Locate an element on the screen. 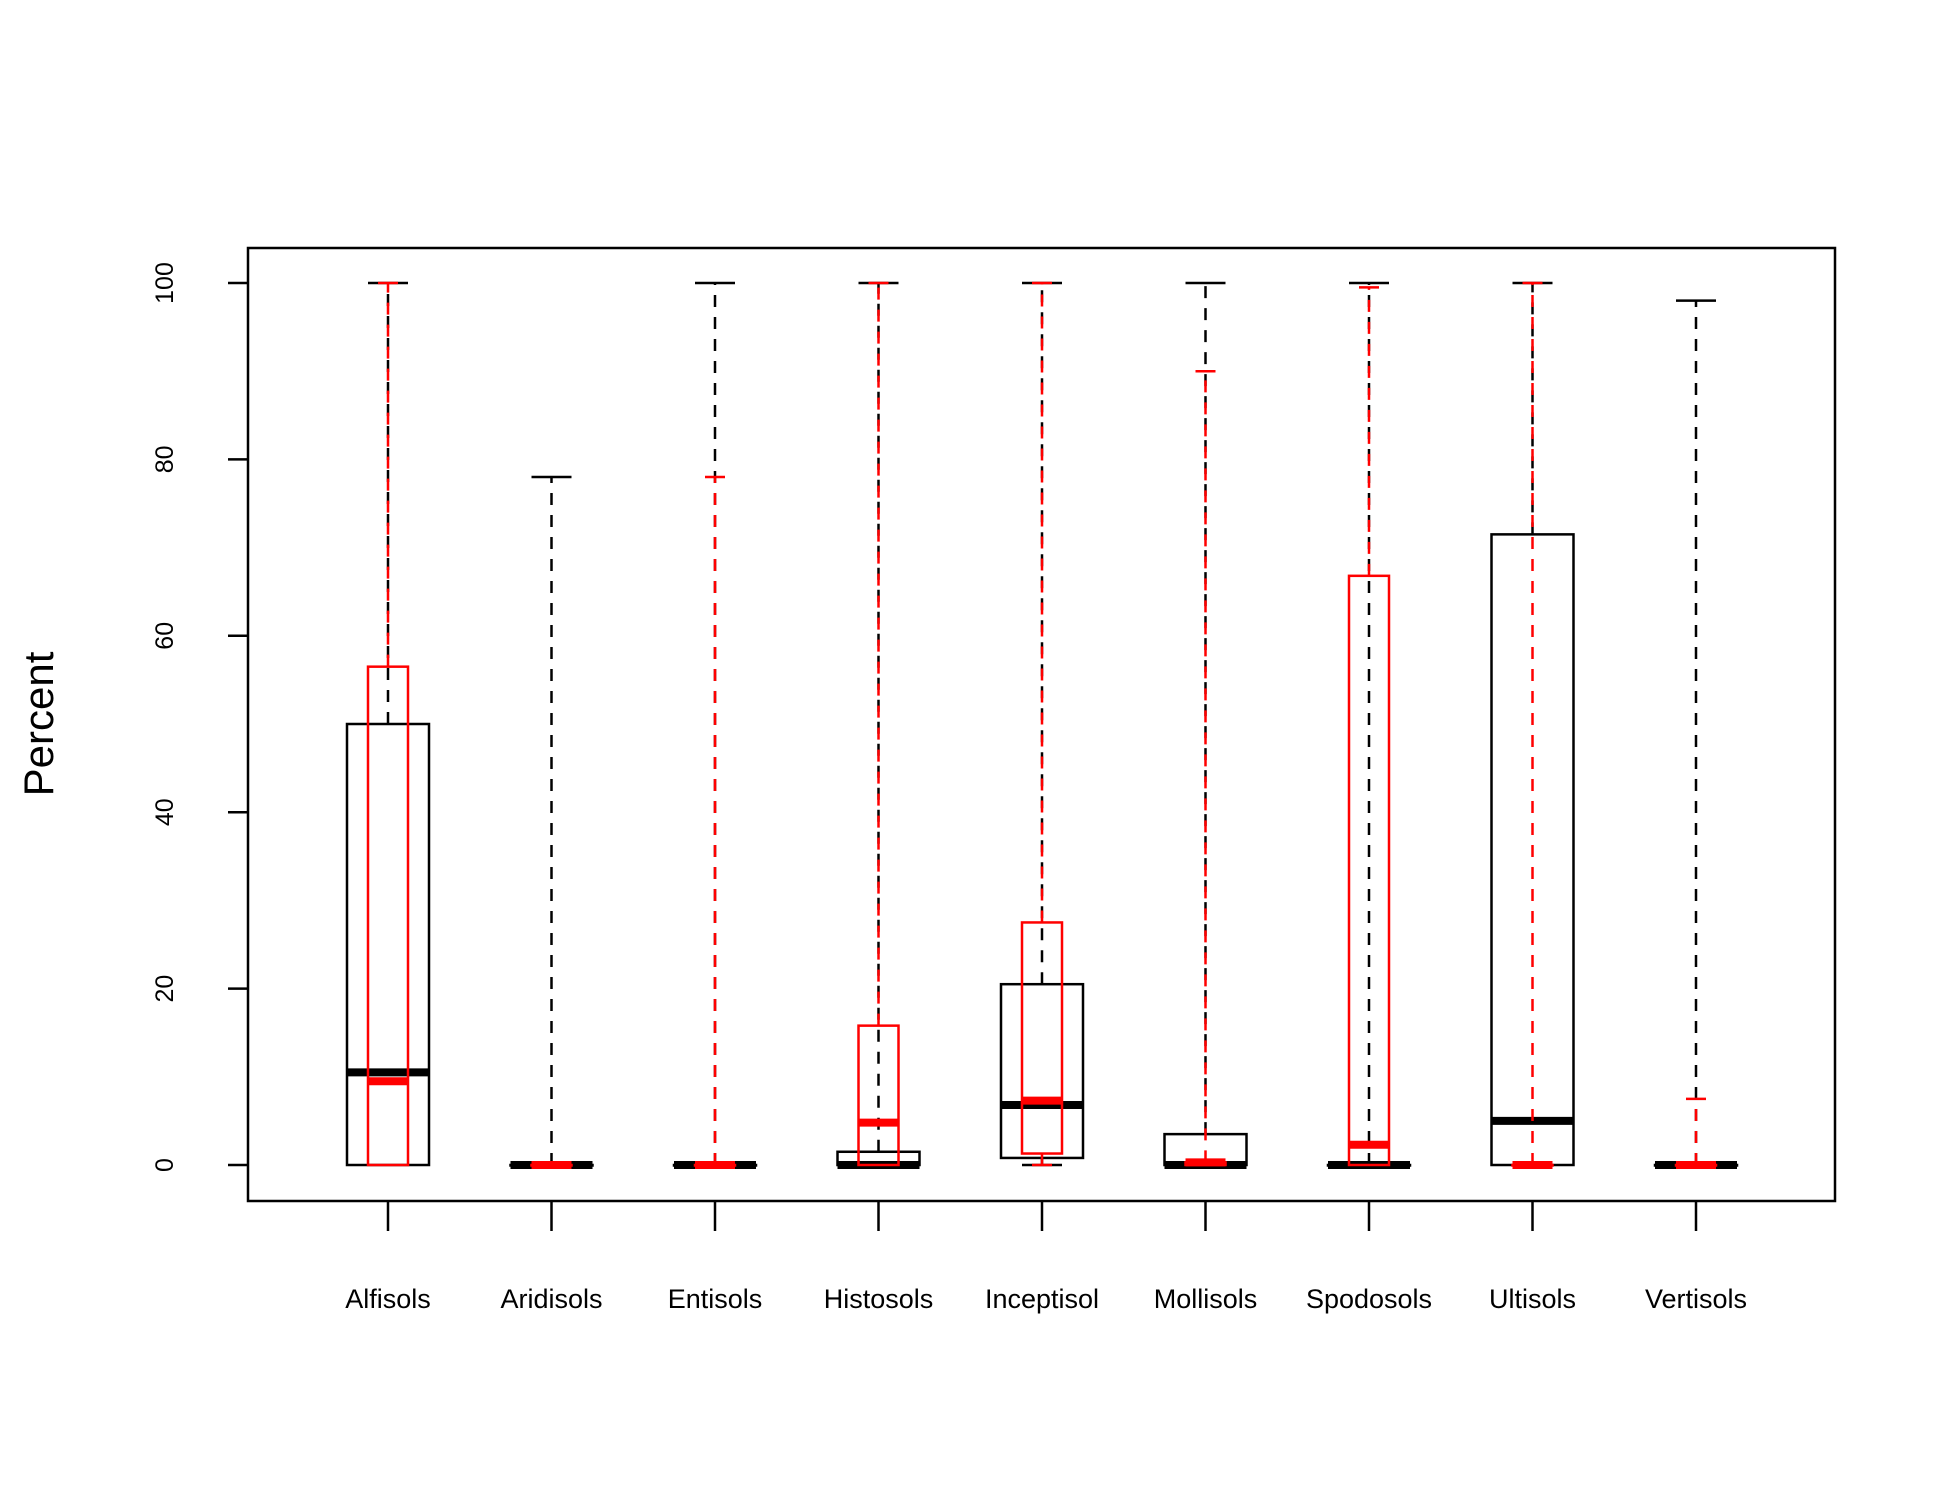 The height and width of the screenshot is (1500, 1950). box-red-spodosols is located at coordinates (1369, 726).